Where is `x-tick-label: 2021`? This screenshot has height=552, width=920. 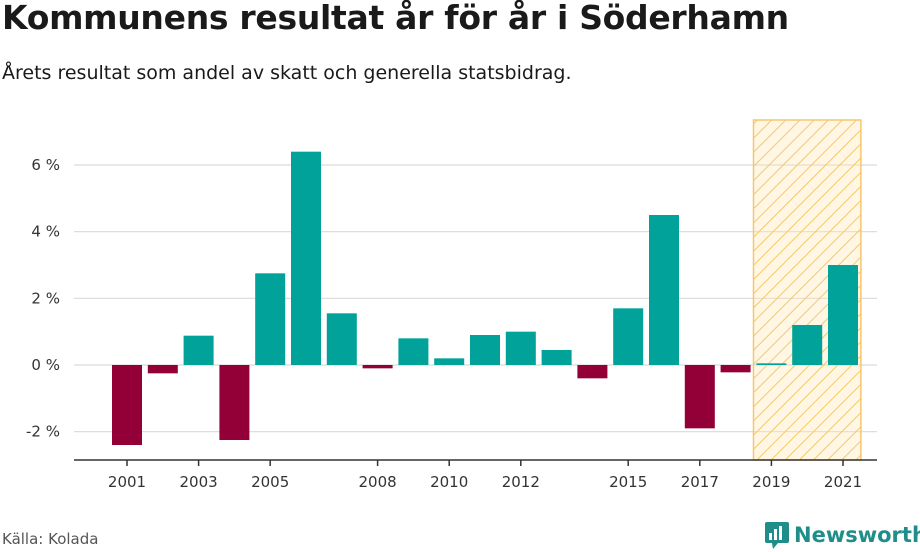
x-tick-label: 2021 is located at coordinates (843, 482).